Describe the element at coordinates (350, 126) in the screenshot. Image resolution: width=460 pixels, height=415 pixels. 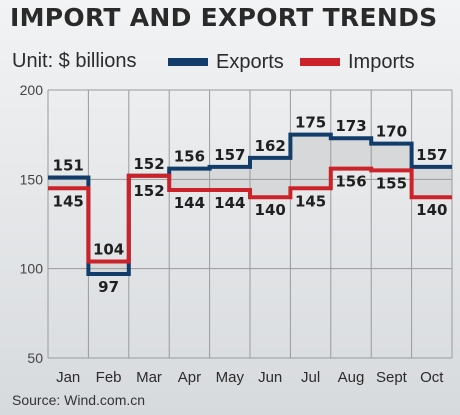
I see `data-label-exports-aug: 173` at that location.